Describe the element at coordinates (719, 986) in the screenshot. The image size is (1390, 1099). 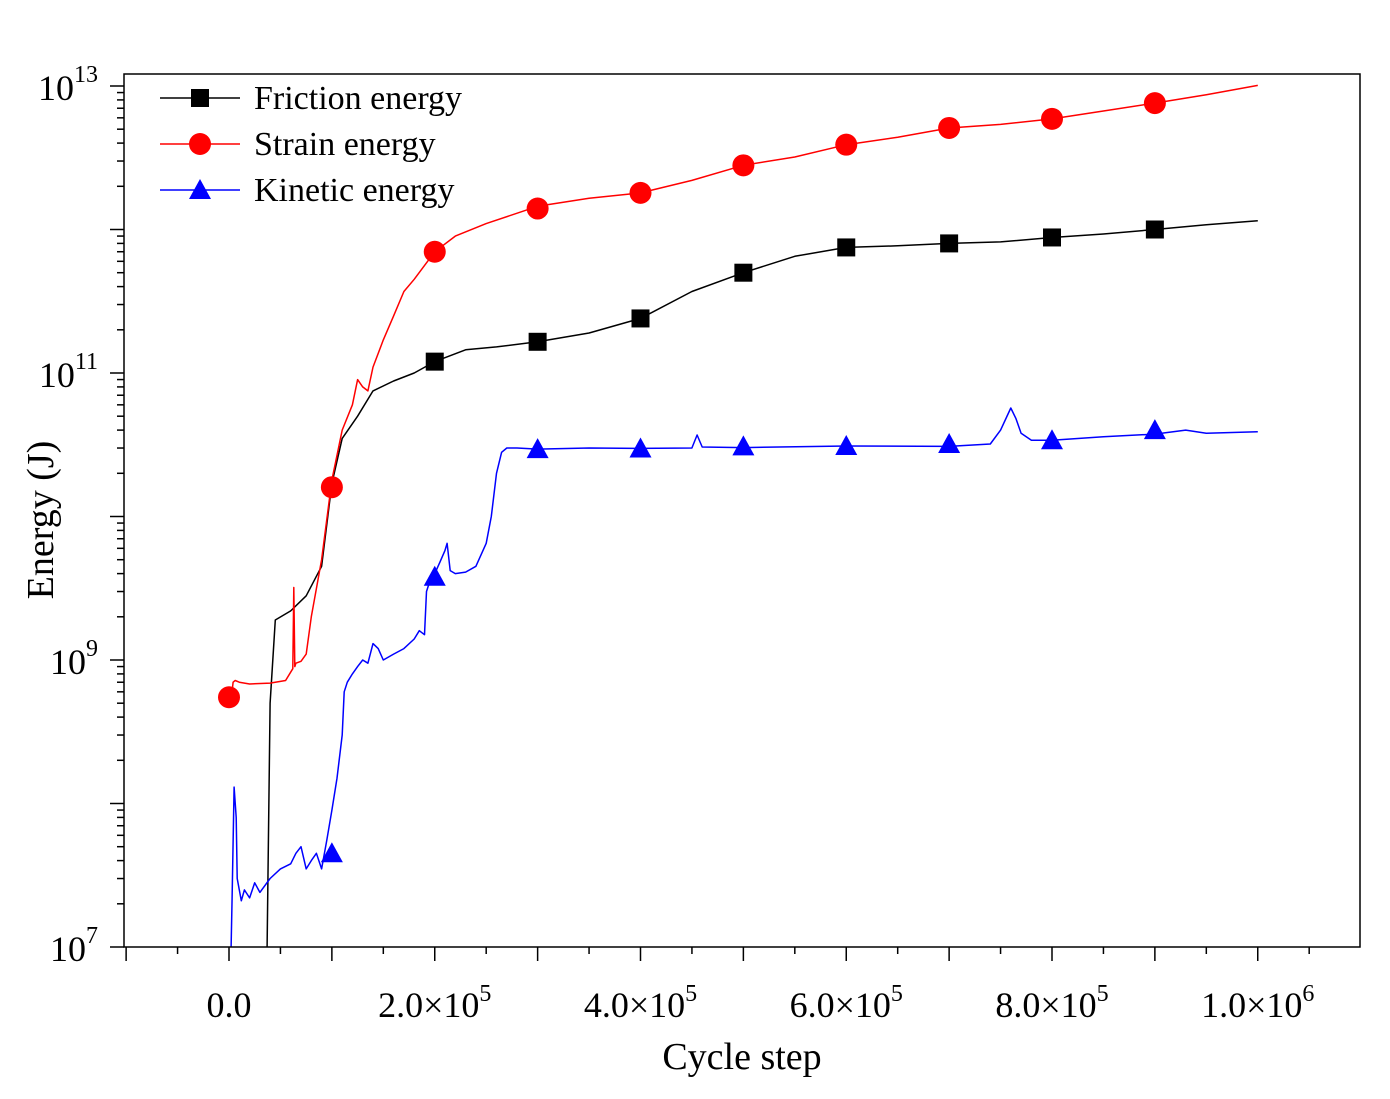
I see `x-axis: 0.0 2.0×10⁵ 4.0×10⁵ 6.0×10⁵ 8.0×10⁵ 1.0×10⁶` at that location.